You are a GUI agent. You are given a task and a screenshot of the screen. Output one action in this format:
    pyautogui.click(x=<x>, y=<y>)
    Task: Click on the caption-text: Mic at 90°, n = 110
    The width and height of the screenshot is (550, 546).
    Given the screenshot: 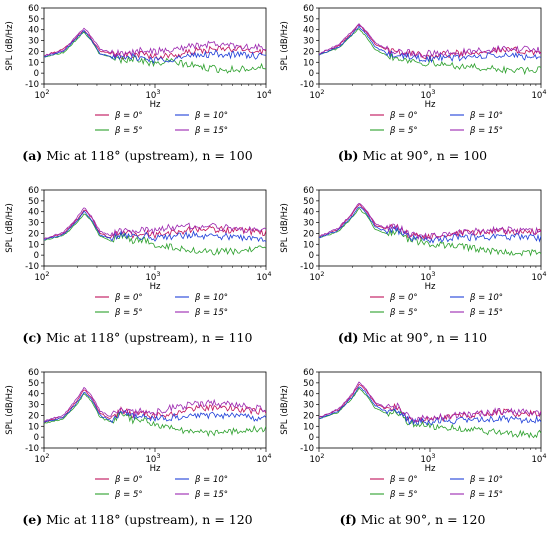 What is the action you would take?
    pyautogui.click(x=423, y=337)
    